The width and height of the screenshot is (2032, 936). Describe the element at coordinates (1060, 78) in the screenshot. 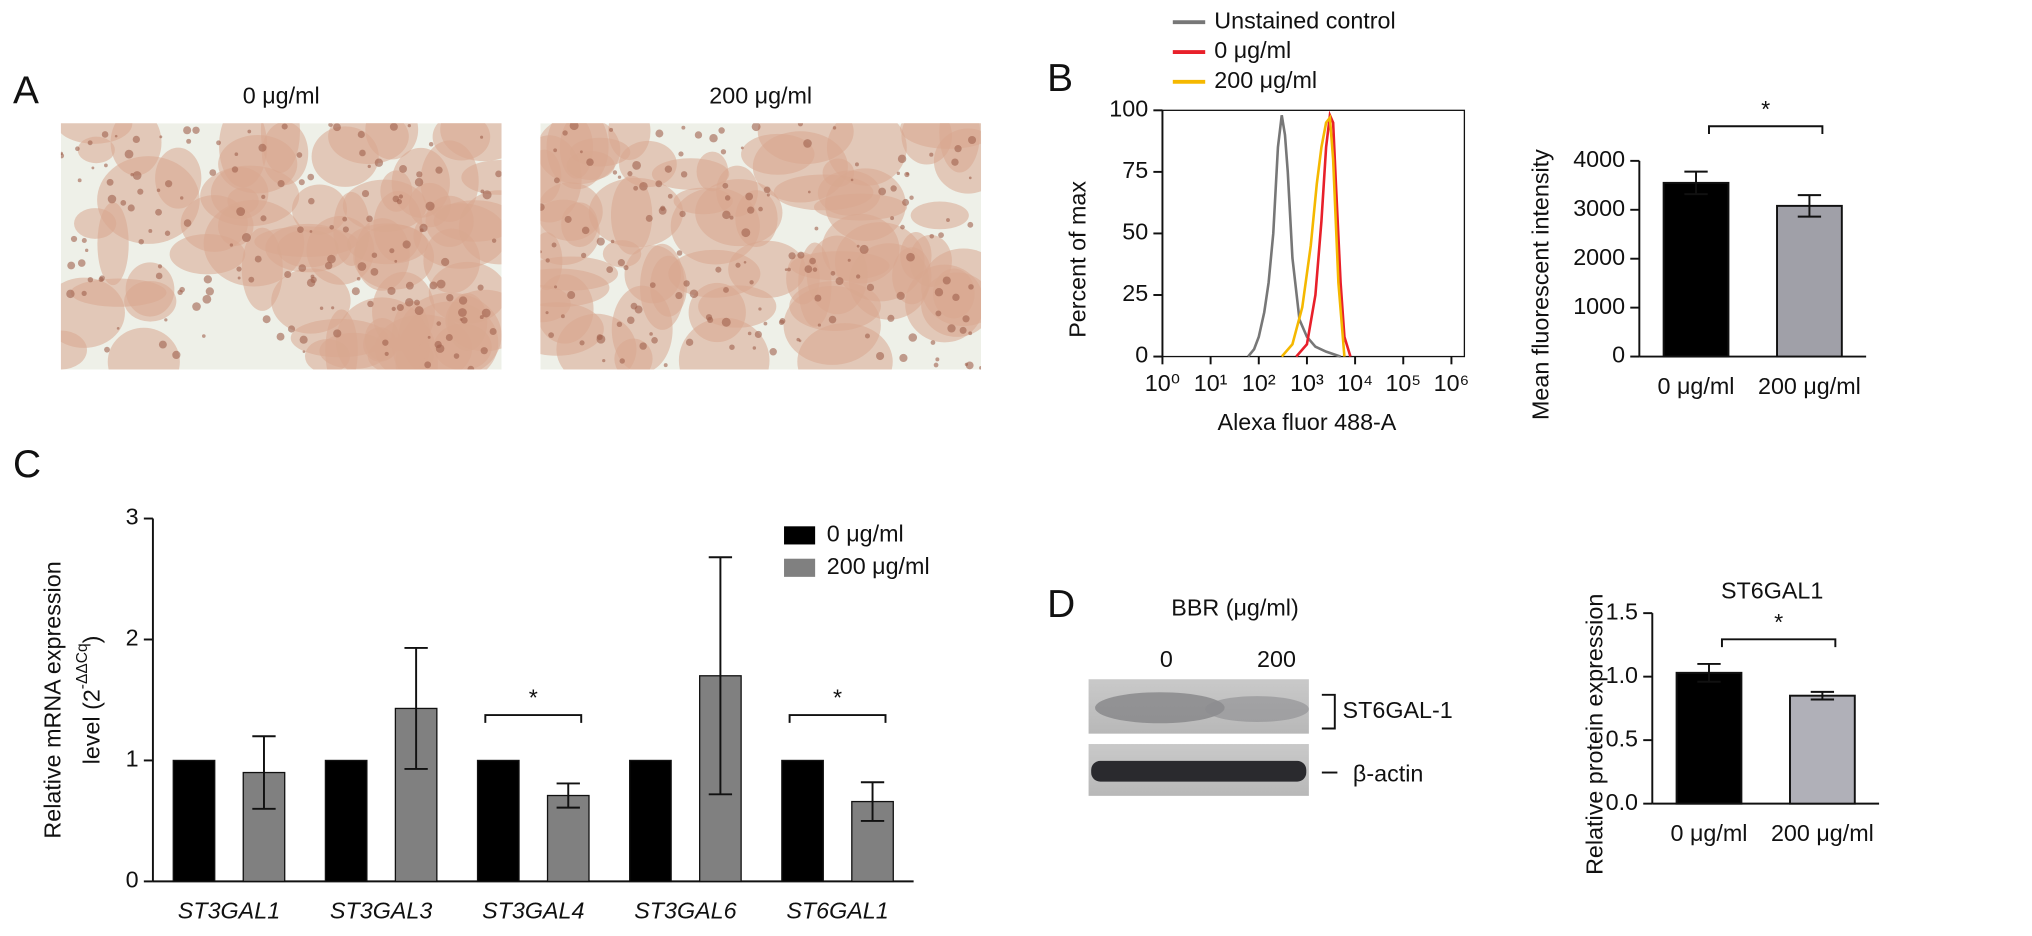

I see `panel-label: B` at that location.